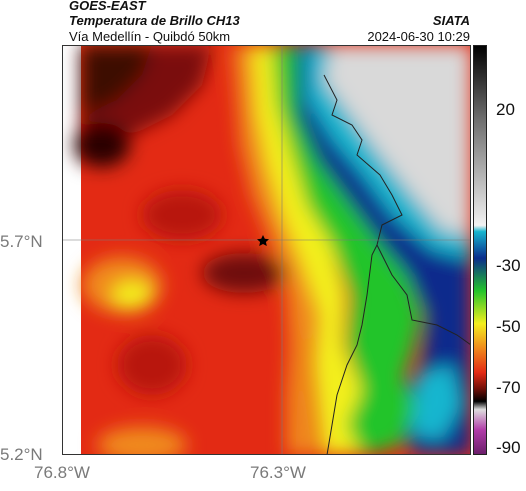 Image resolution: width=526 pixels, height=491 pixels. I want to click on region-label: Vía Medellín - Quibdó 50km, so click(150, 36).